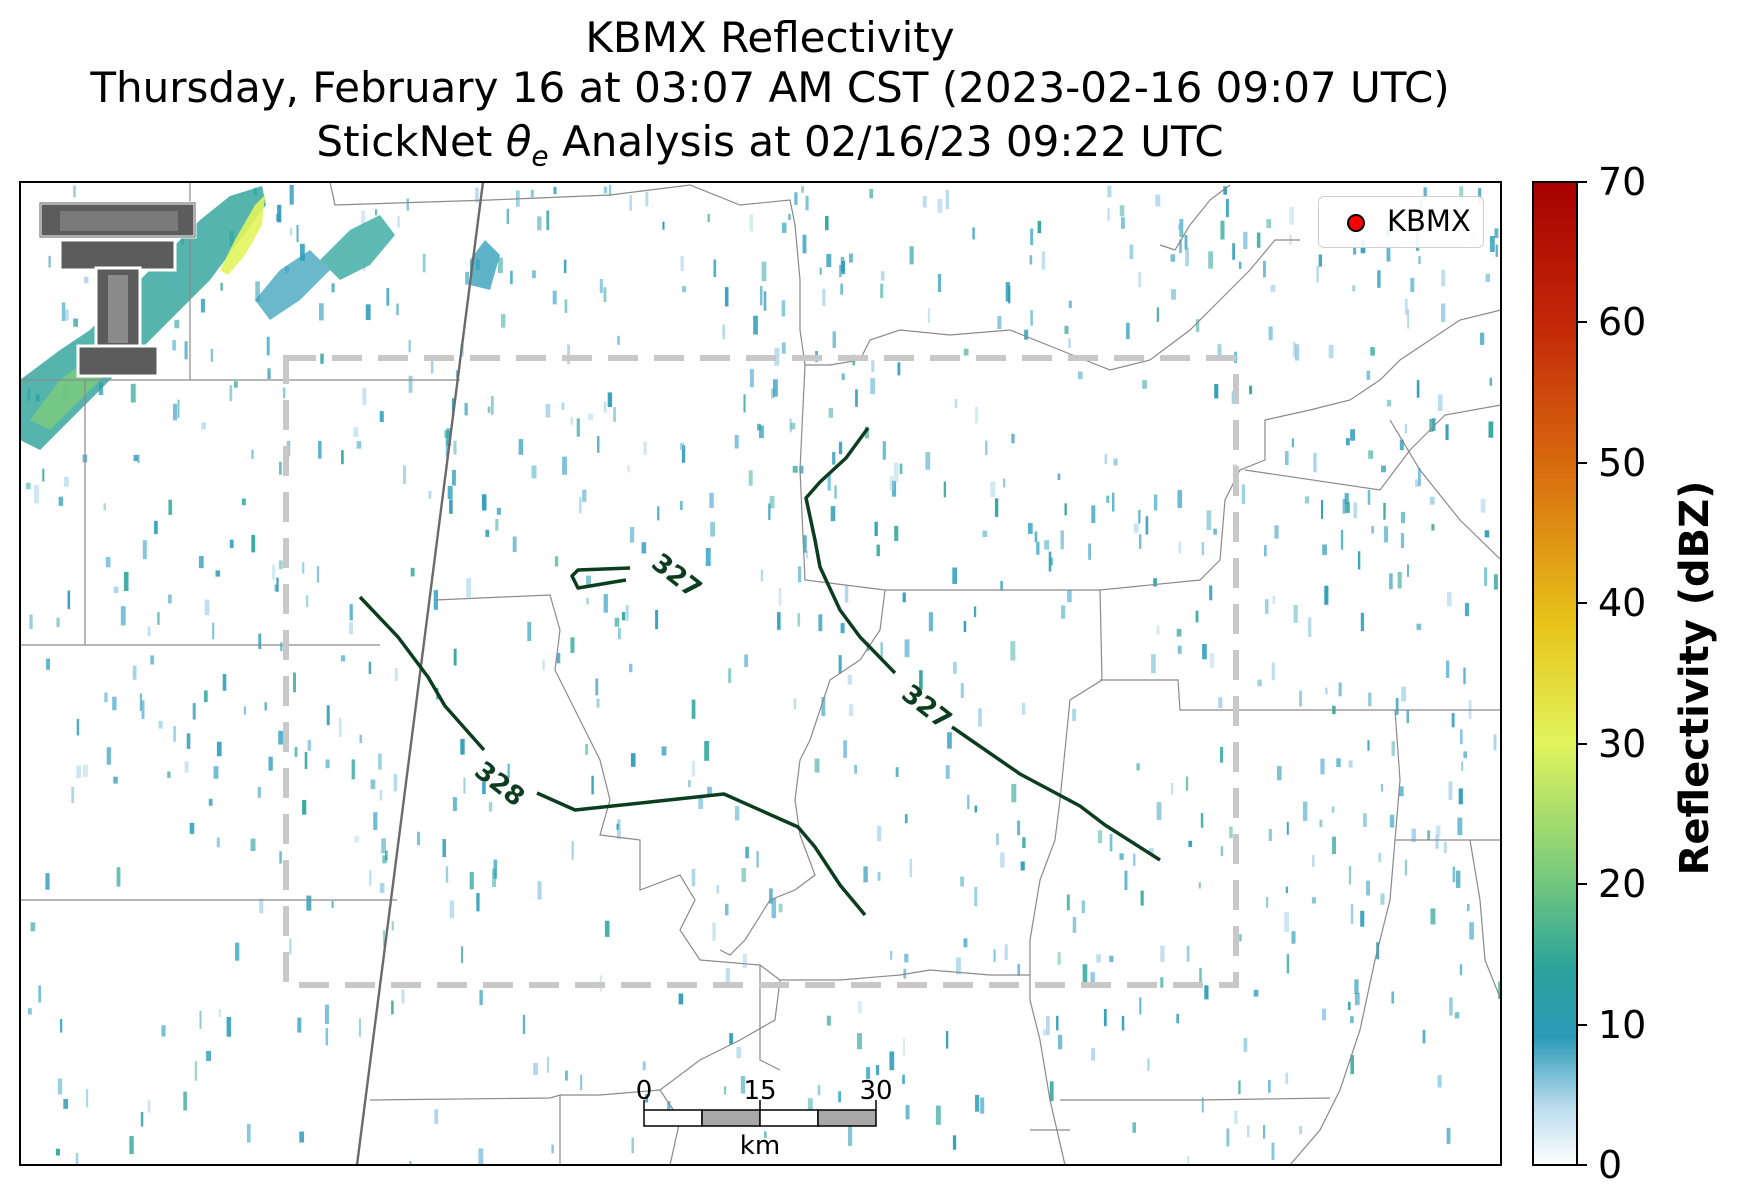  I want to click on colorbar-tick-60: 60, so click(1622, 322).